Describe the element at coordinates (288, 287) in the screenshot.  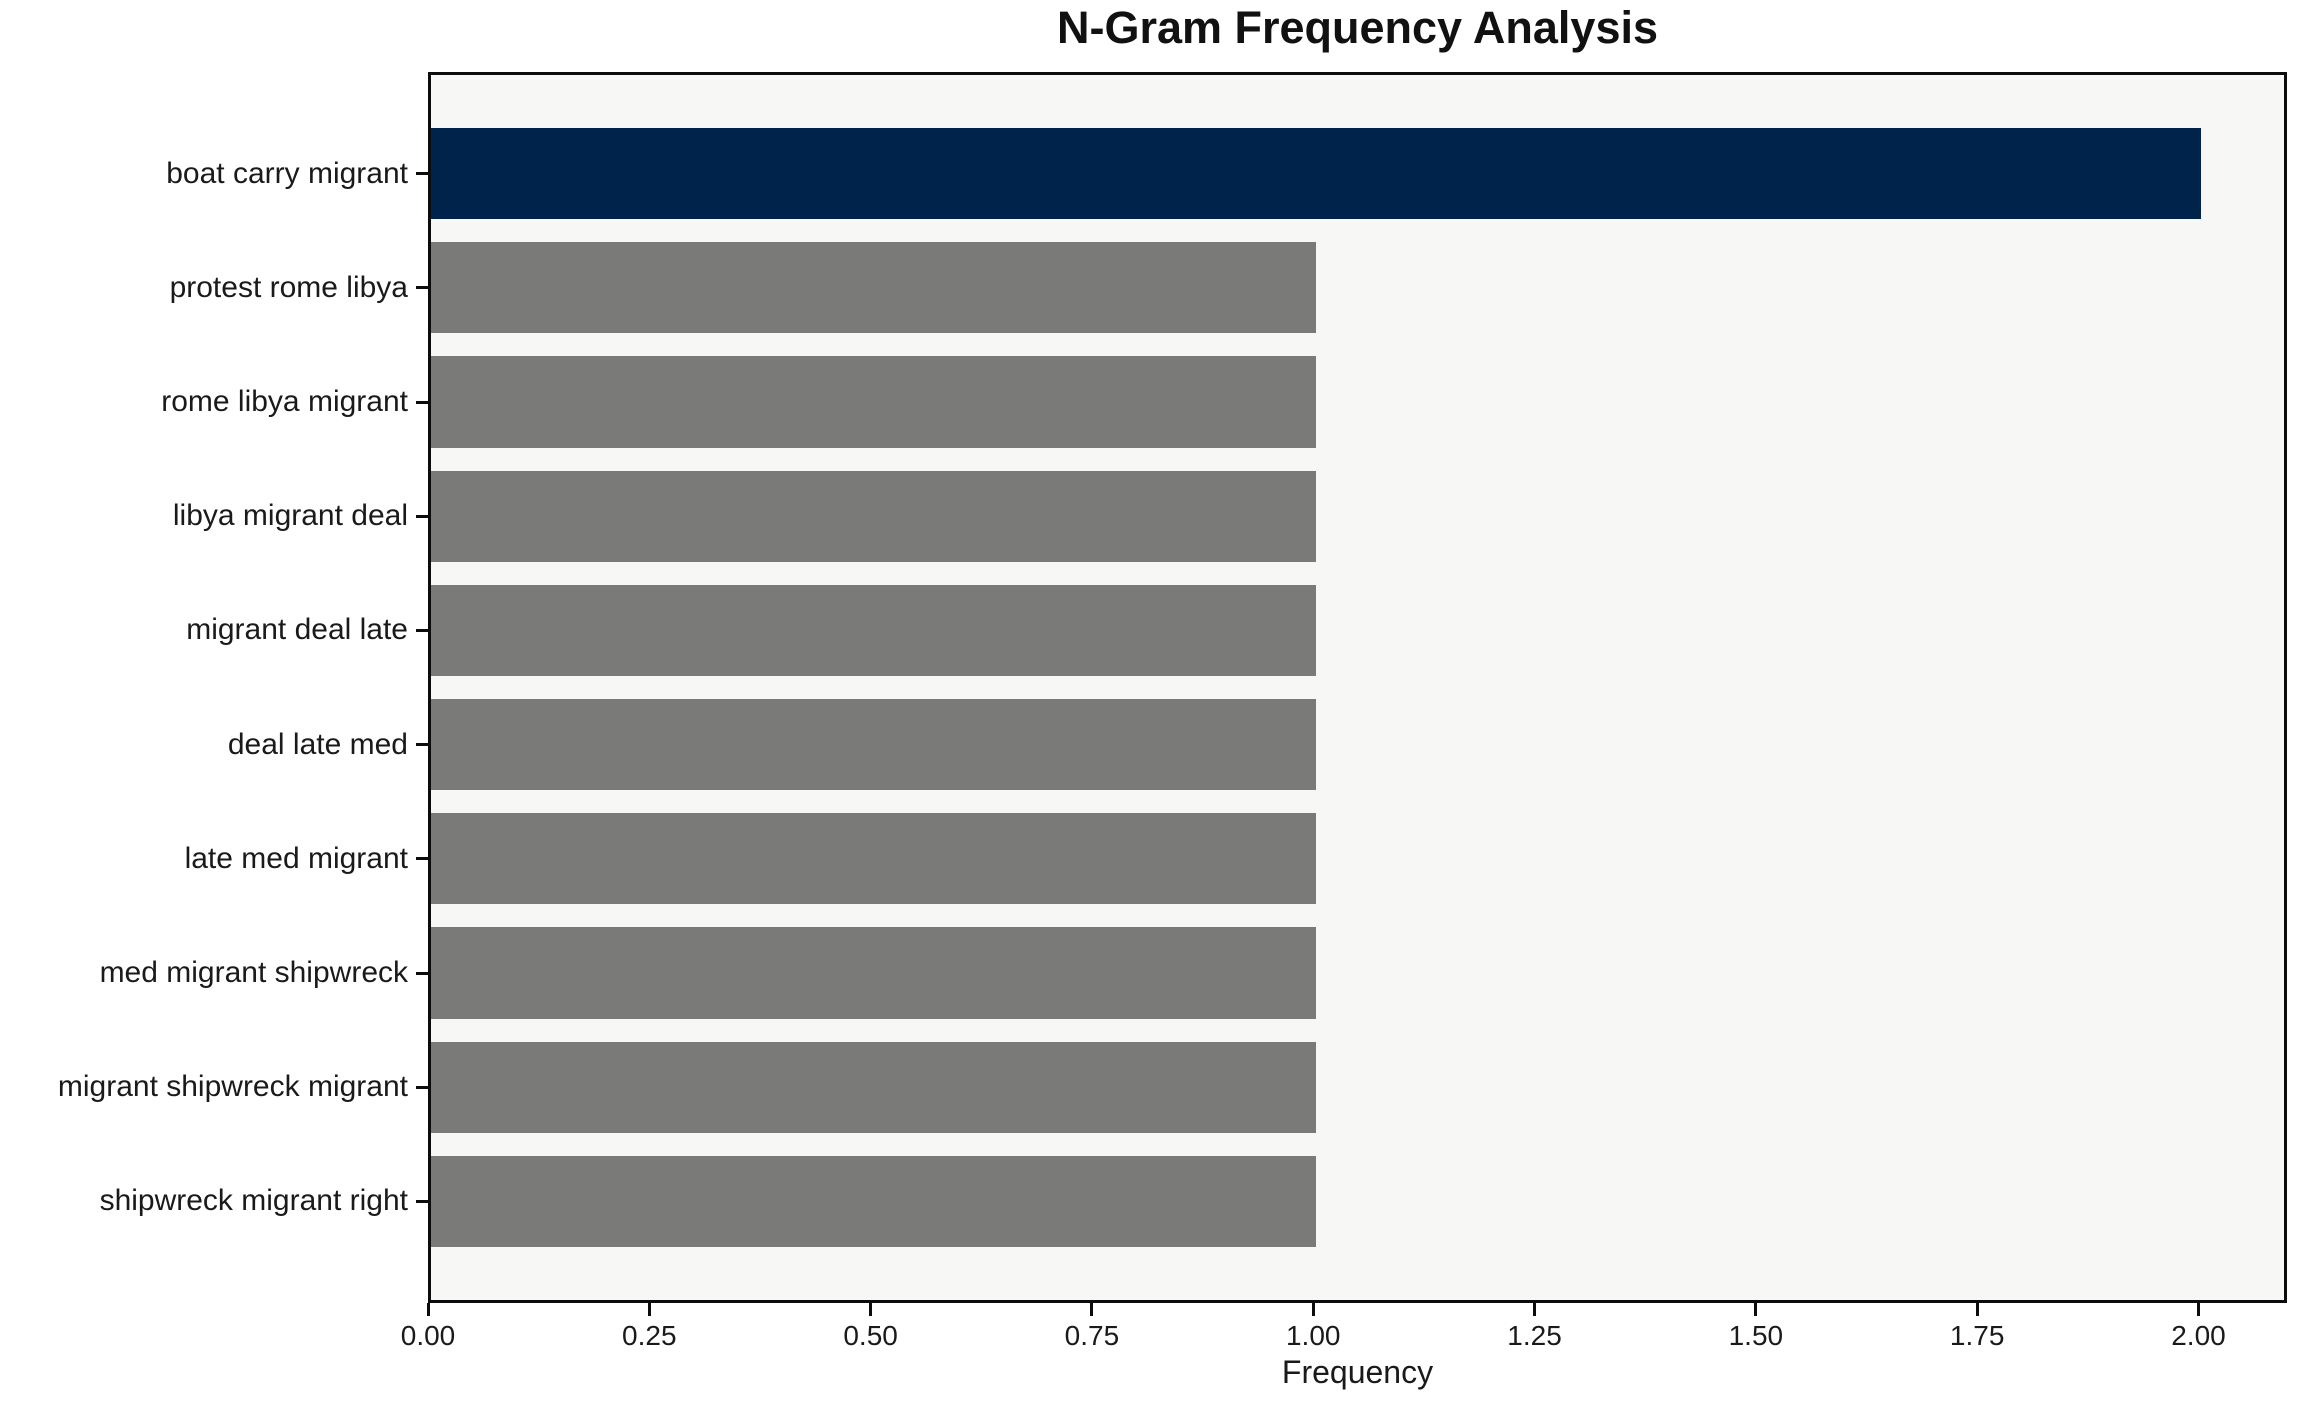
I see `y-tick-label: protest rome libya` at that location.